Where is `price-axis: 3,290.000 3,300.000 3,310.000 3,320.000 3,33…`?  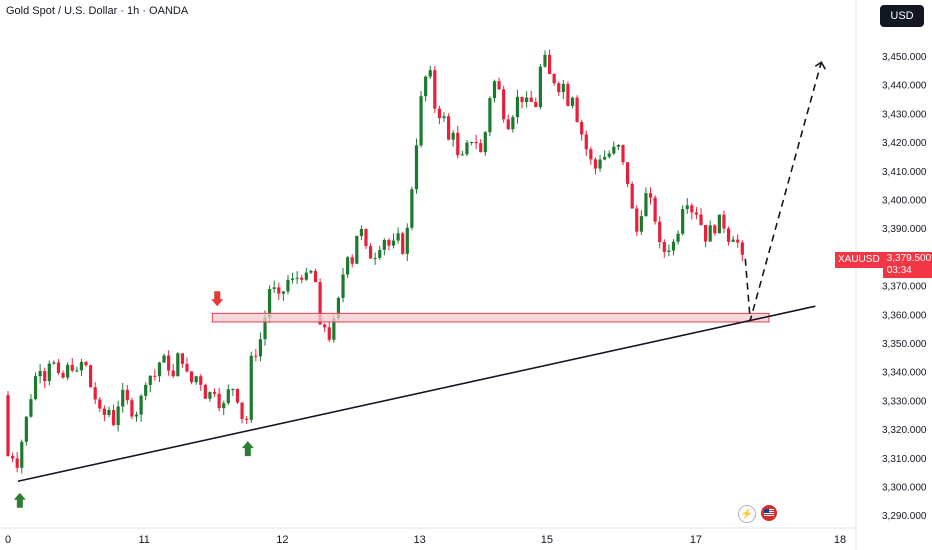
price-axis: 3,290.000 3,300.000 3,310.000 3,320.000 3,33… is located at coordinates (904, 287).